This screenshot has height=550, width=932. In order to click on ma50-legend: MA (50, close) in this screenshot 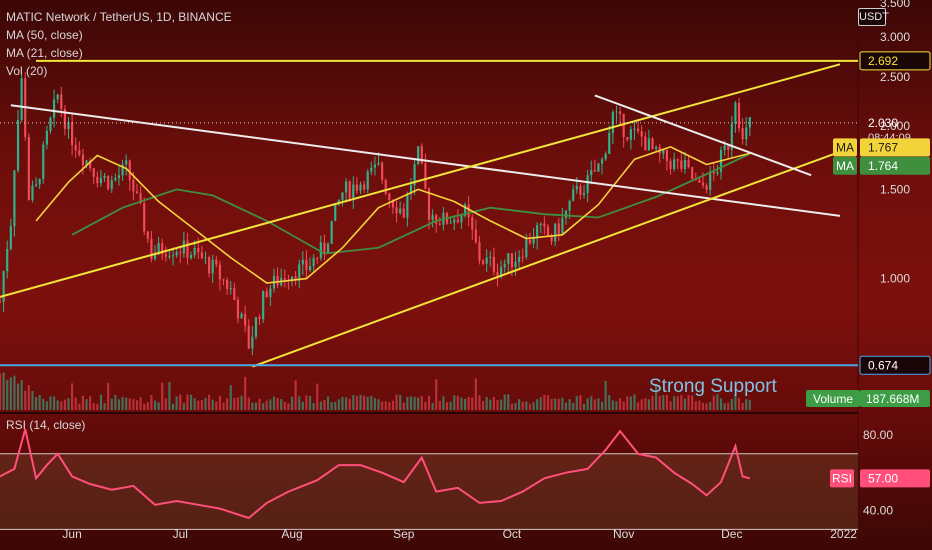, I will do `click(44, 35)`.